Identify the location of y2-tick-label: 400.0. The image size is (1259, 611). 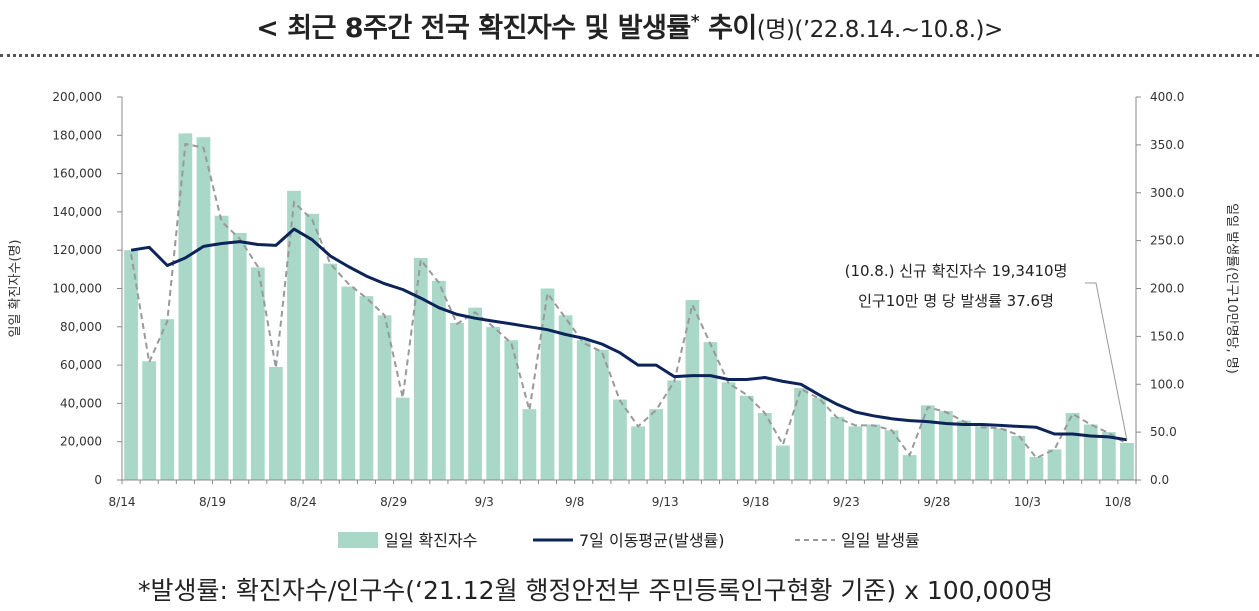
(1167, 97).